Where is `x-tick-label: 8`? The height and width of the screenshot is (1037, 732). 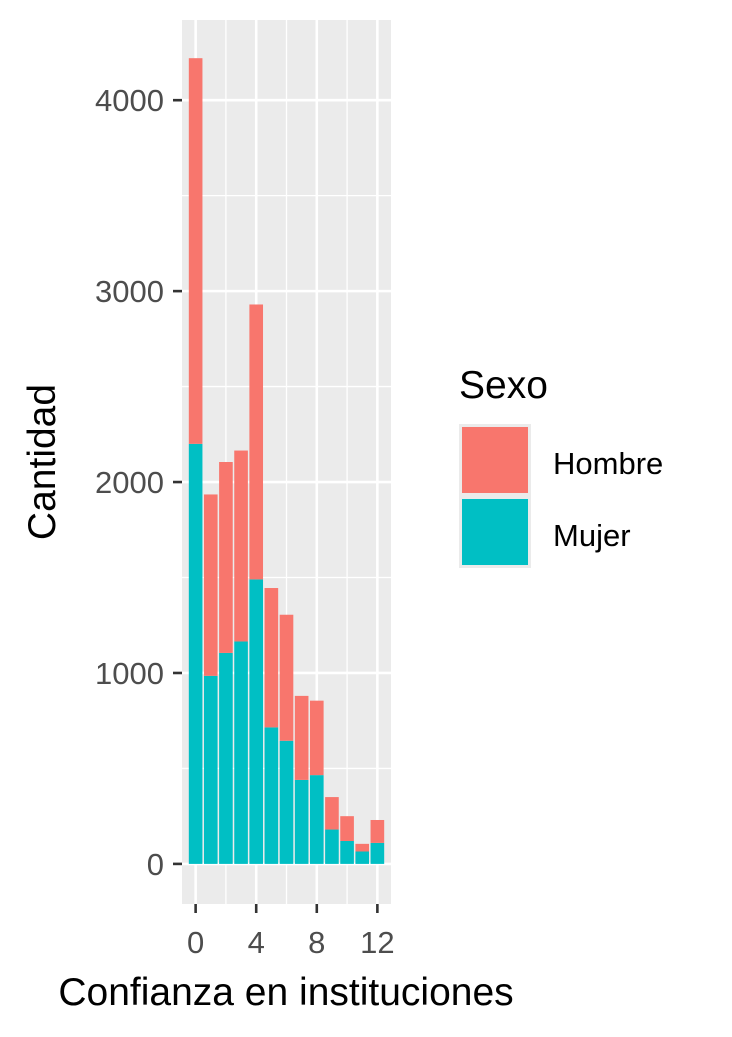
x-tick-label: 8 is located at coordinates (316, 942).